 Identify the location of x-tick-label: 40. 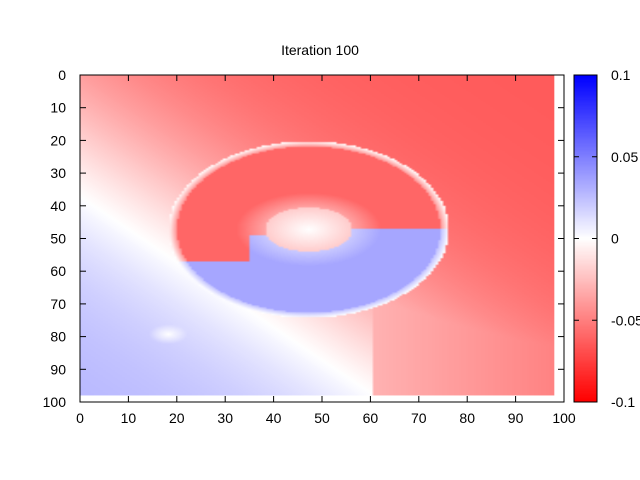
(274, 418).